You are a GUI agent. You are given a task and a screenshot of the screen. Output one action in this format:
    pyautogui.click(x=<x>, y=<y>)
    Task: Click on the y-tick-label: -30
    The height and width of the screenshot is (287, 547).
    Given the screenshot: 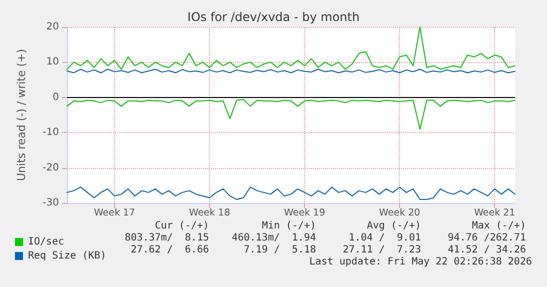 What is the action you would take?
    pyautogui.click(x=50, y=203)
    